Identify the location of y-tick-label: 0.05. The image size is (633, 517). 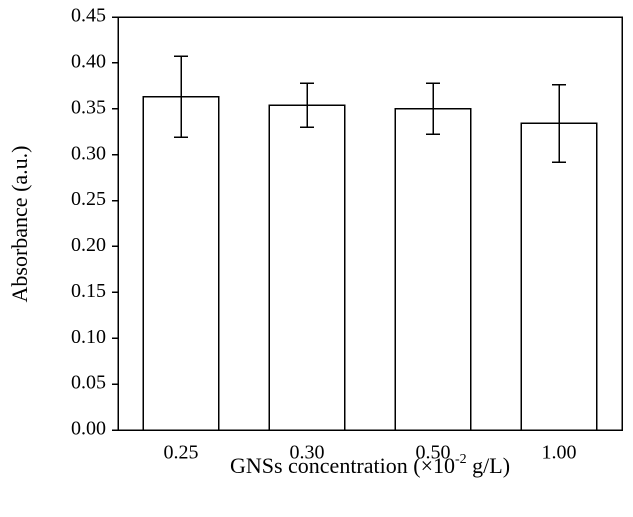
(88, 383).